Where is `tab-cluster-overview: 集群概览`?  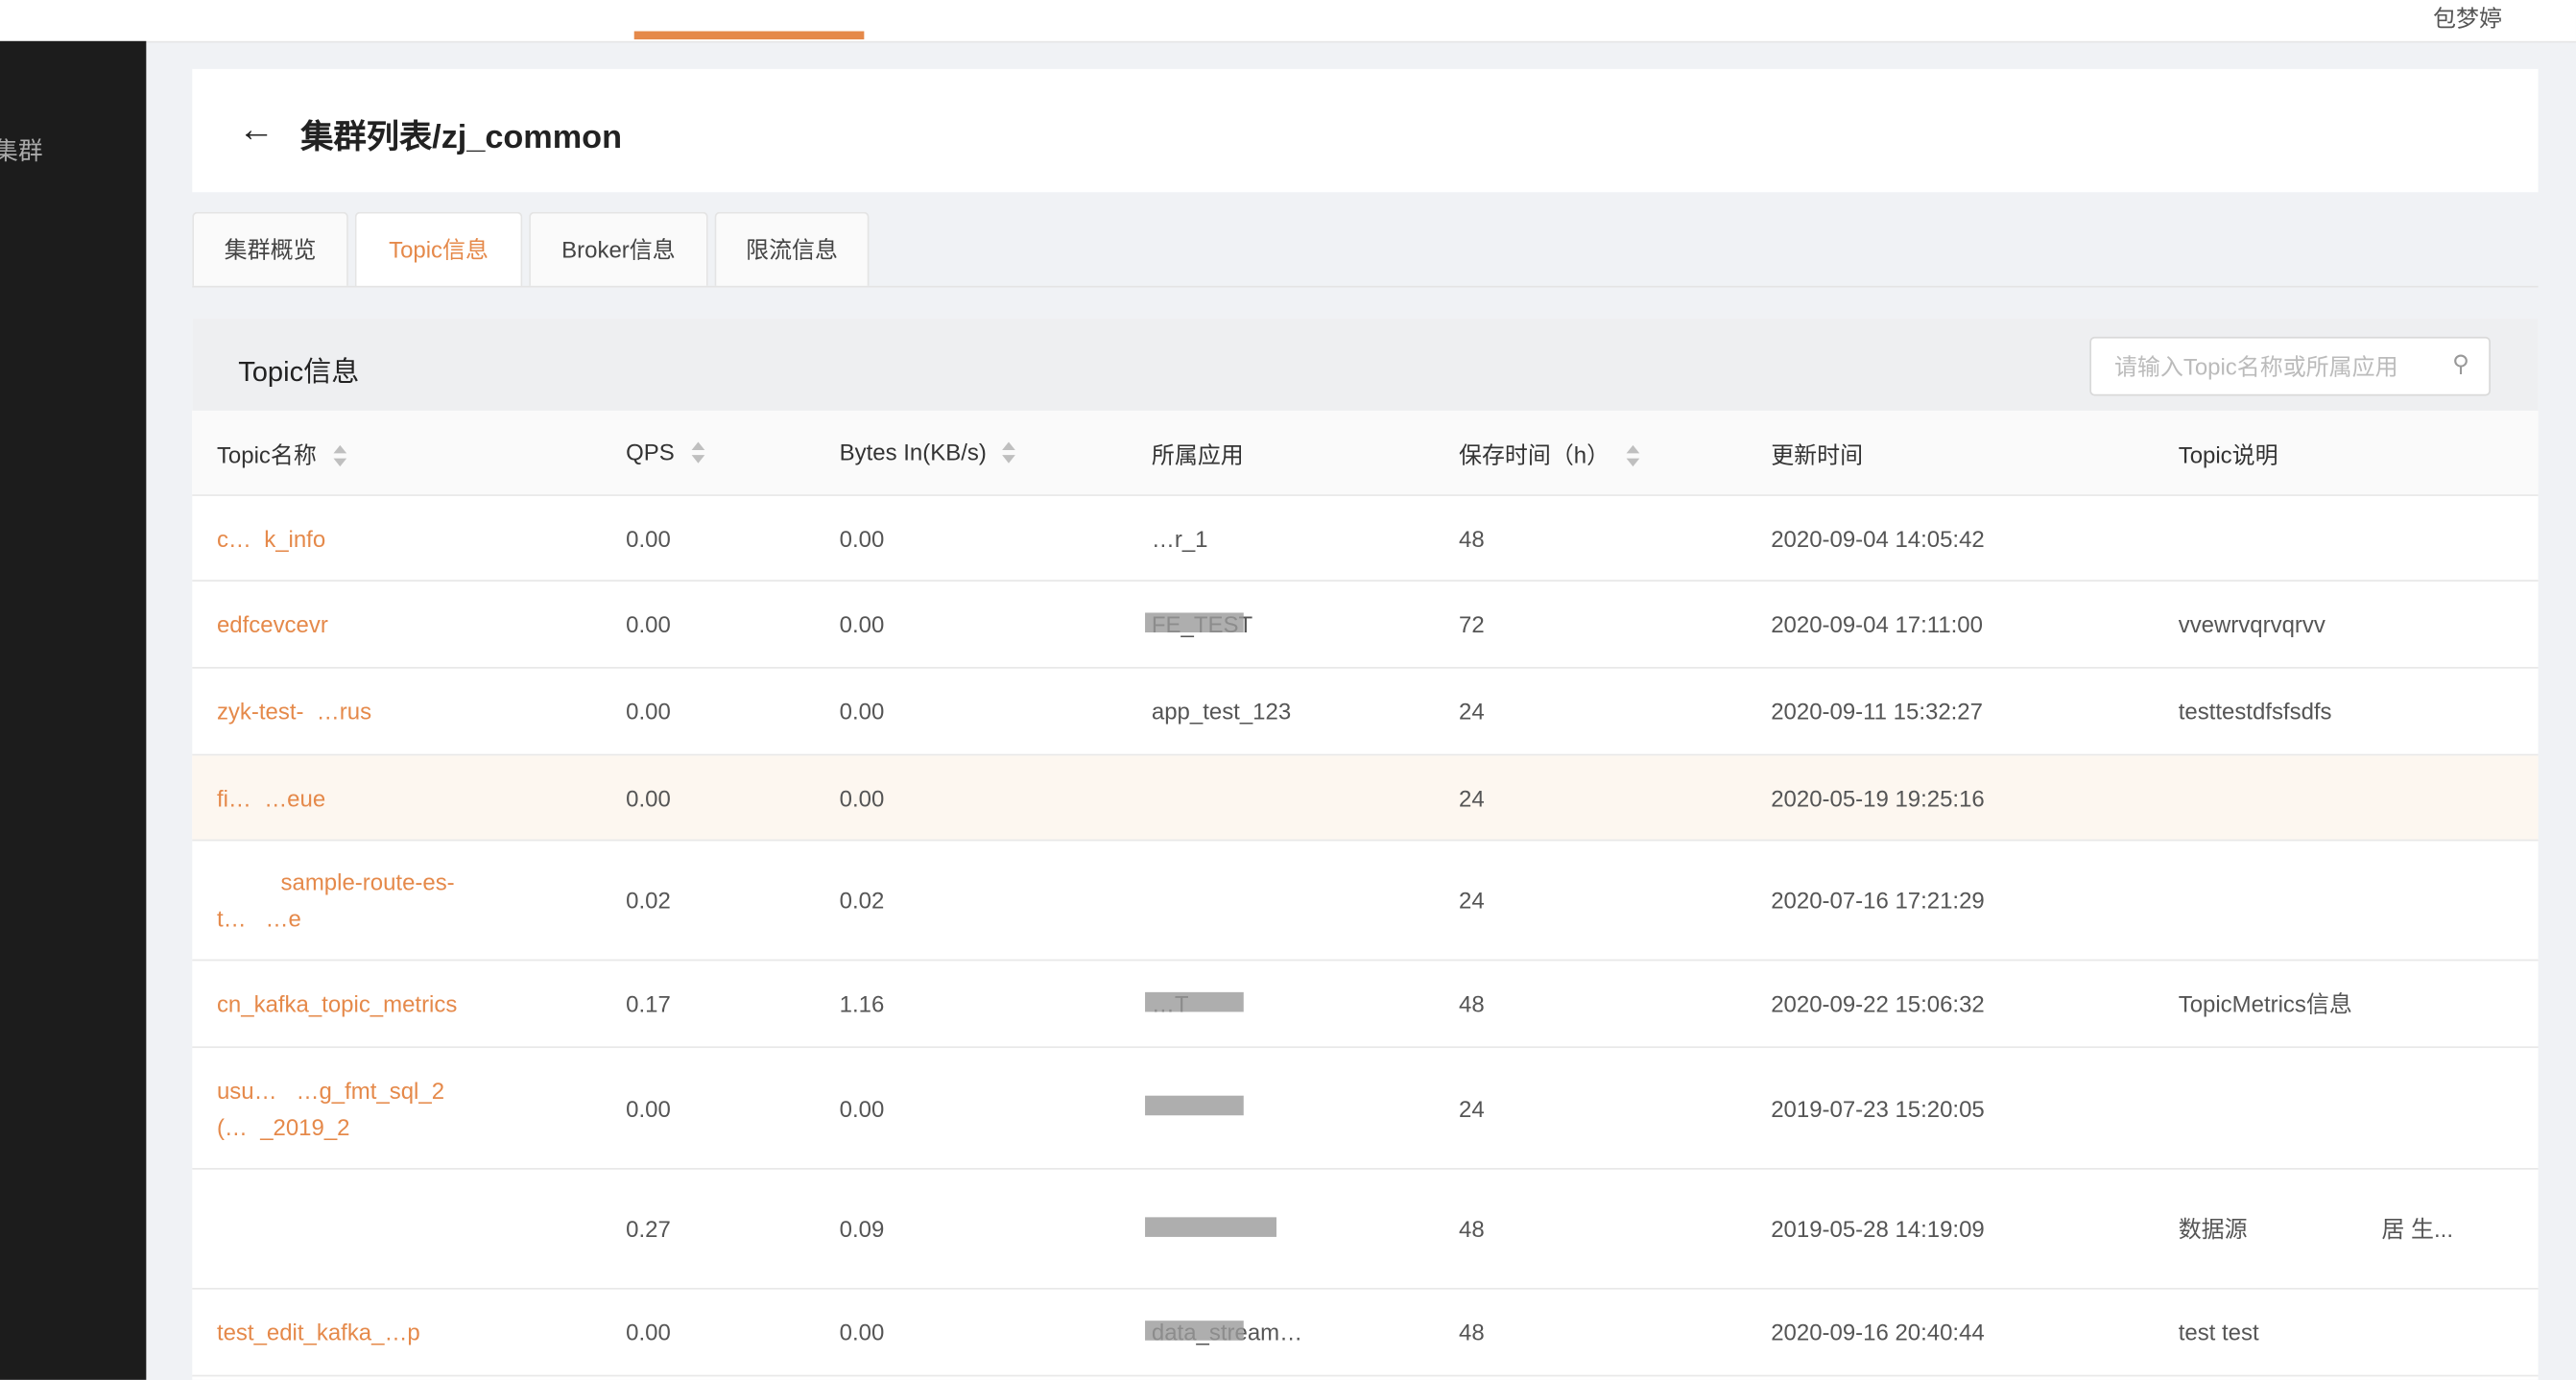
tab-cluster-overview: 集群概览 is located at coordinates (270, 248).